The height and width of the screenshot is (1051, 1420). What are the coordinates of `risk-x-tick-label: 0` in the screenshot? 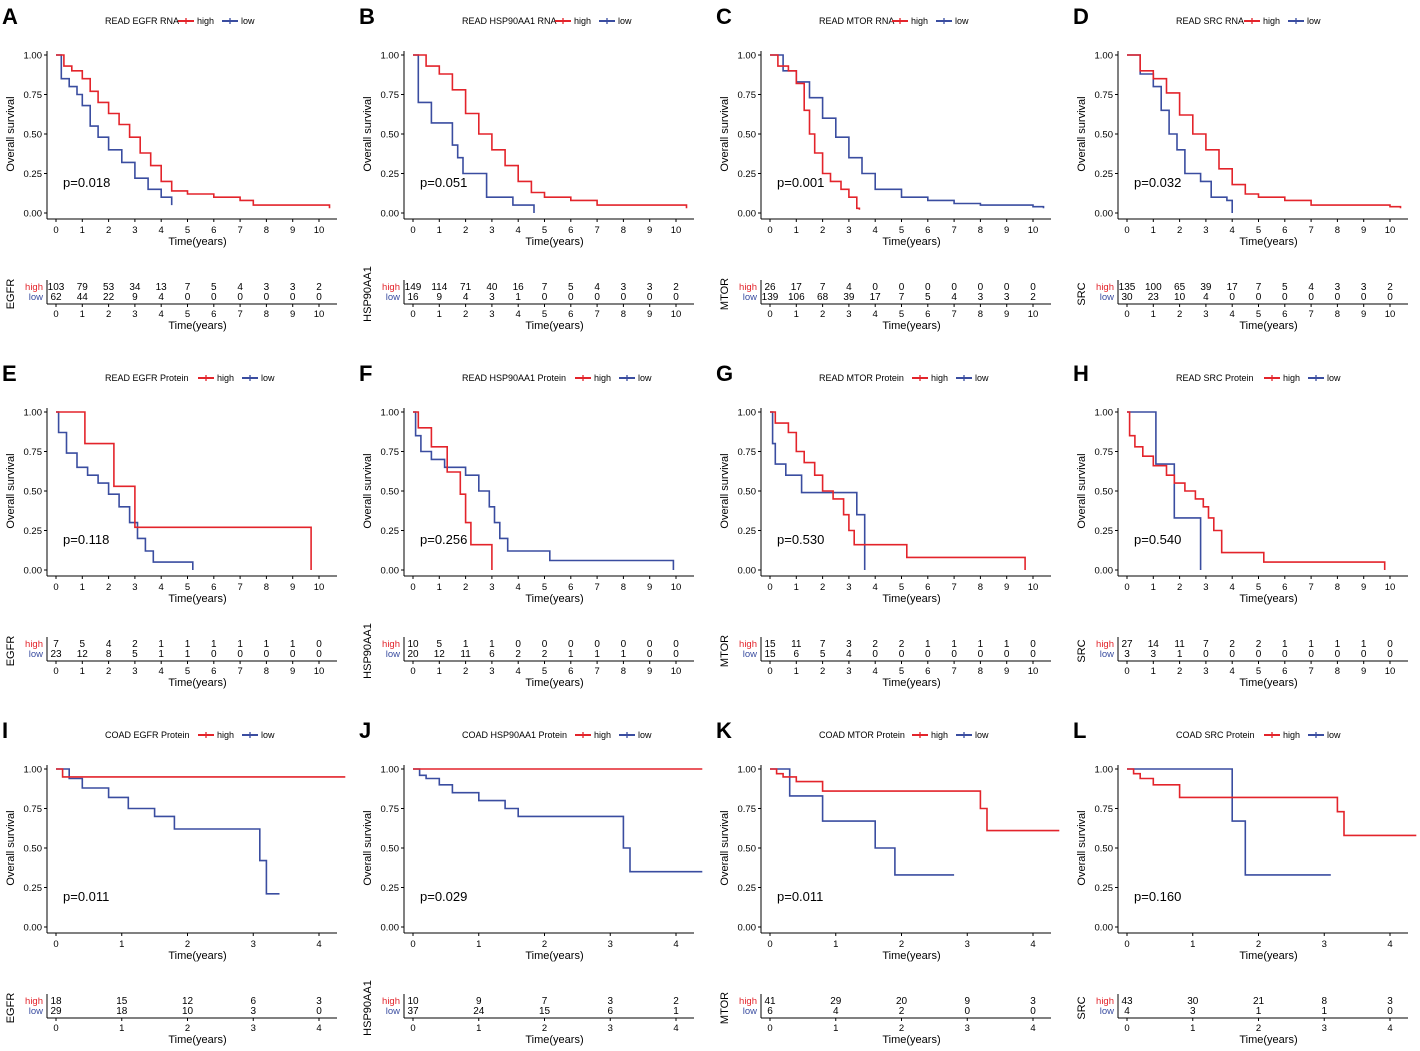 It's located at (55, 671).